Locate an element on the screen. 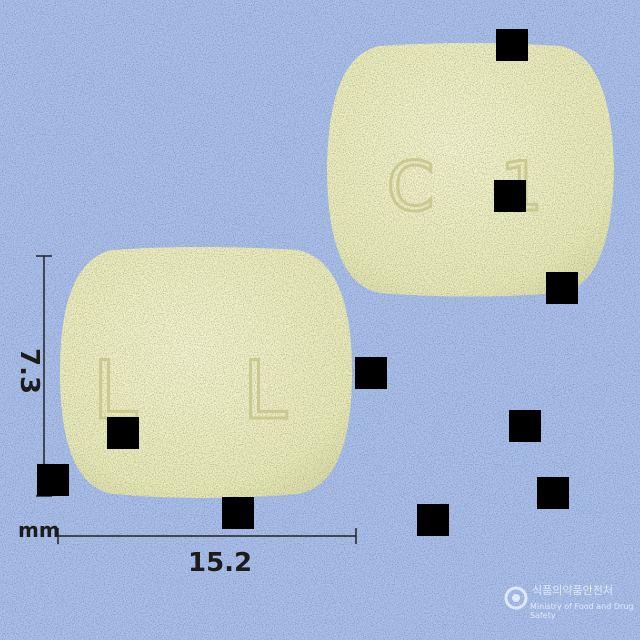 The width and height of the screenshot is (640, 640). height-label: 7.3 is located at coordinates (29, 371).